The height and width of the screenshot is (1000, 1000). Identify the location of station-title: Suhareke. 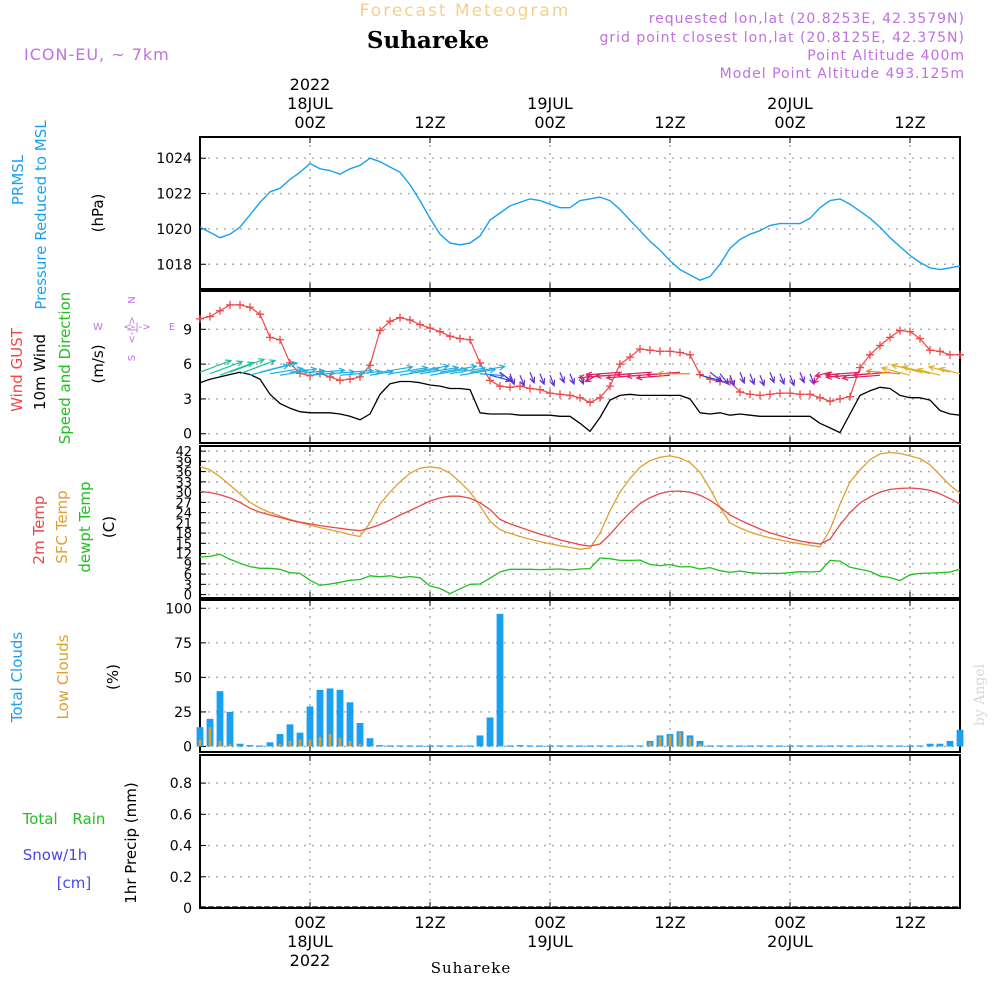
(428, 40).